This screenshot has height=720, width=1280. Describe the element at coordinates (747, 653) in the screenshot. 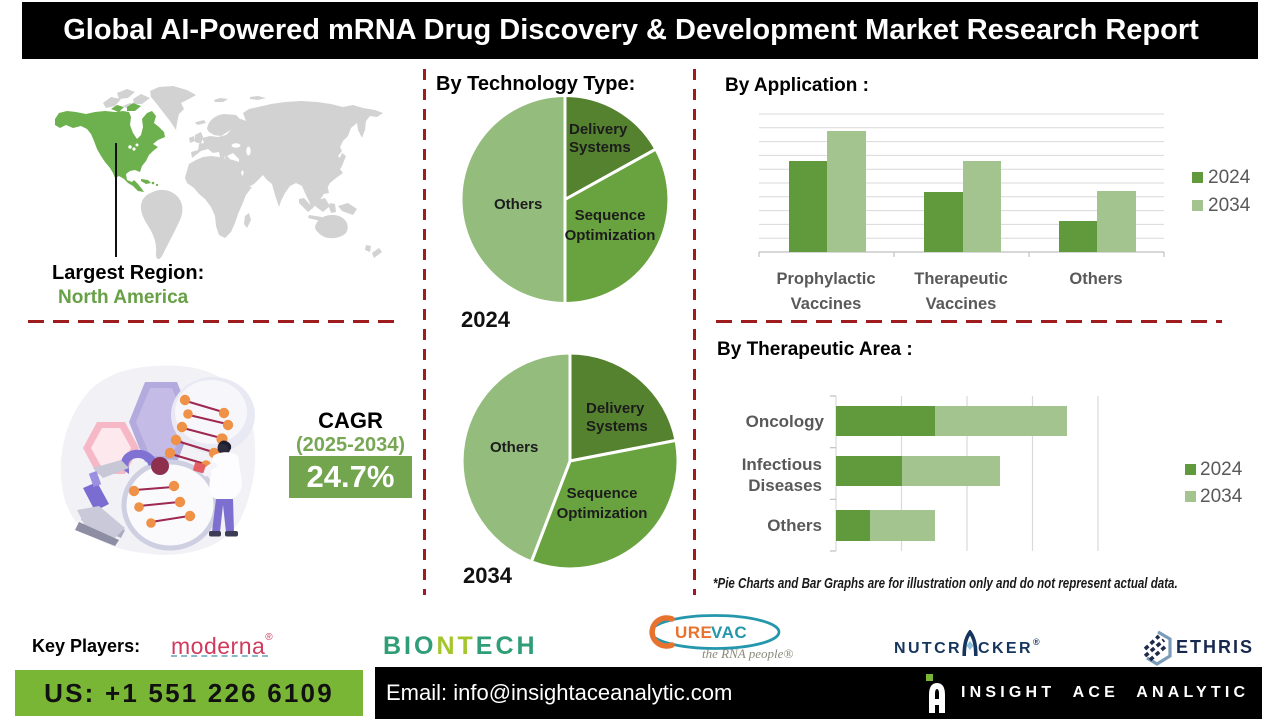

I see `svg-text: the RNA people®` at that location.